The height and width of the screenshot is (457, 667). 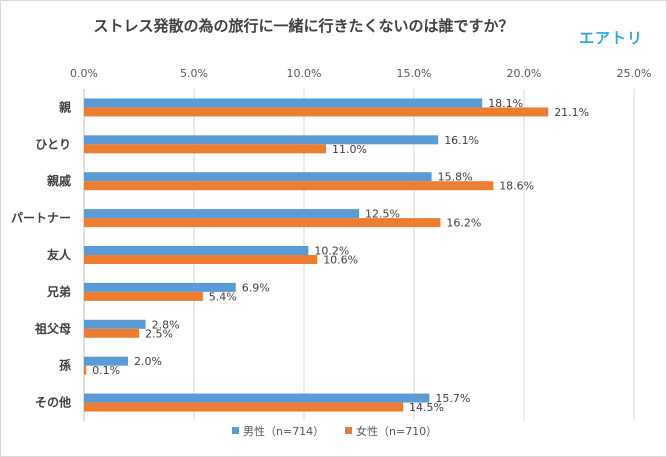 I want to click on x-tick-label: 5.0%, so click(x=194, y=73).